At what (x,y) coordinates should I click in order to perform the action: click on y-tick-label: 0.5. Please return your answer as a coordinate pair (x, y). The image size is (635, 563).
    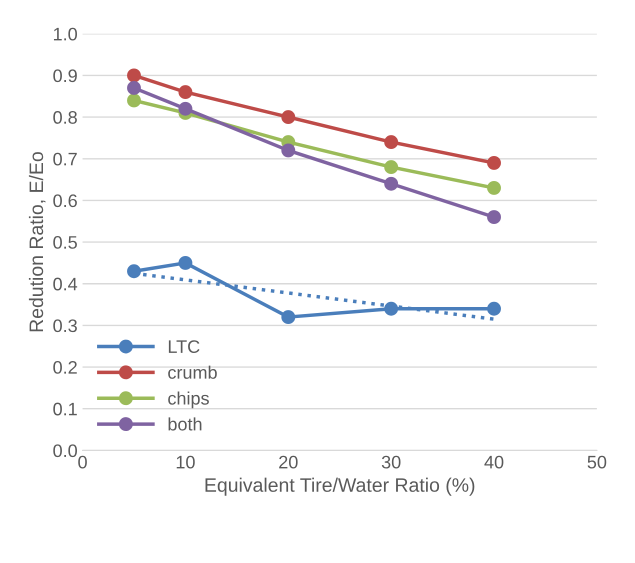
    Looking at the image, I should click on (65, 242).